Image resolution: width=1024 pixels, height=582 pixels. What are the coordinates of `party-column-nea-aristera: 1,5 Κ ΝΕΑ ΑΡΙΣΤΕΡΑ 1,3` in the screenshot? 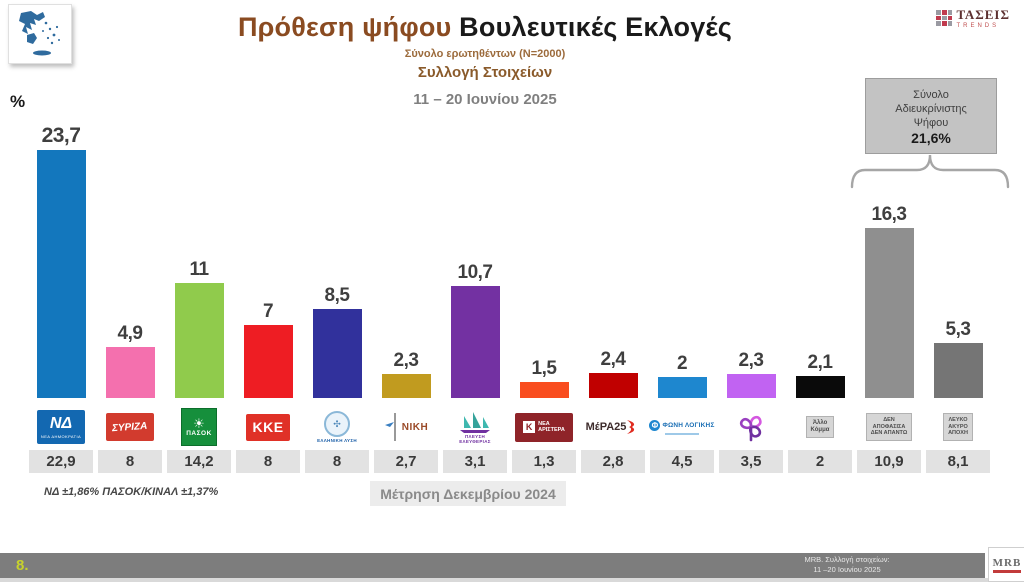 It's located at (544, 297).